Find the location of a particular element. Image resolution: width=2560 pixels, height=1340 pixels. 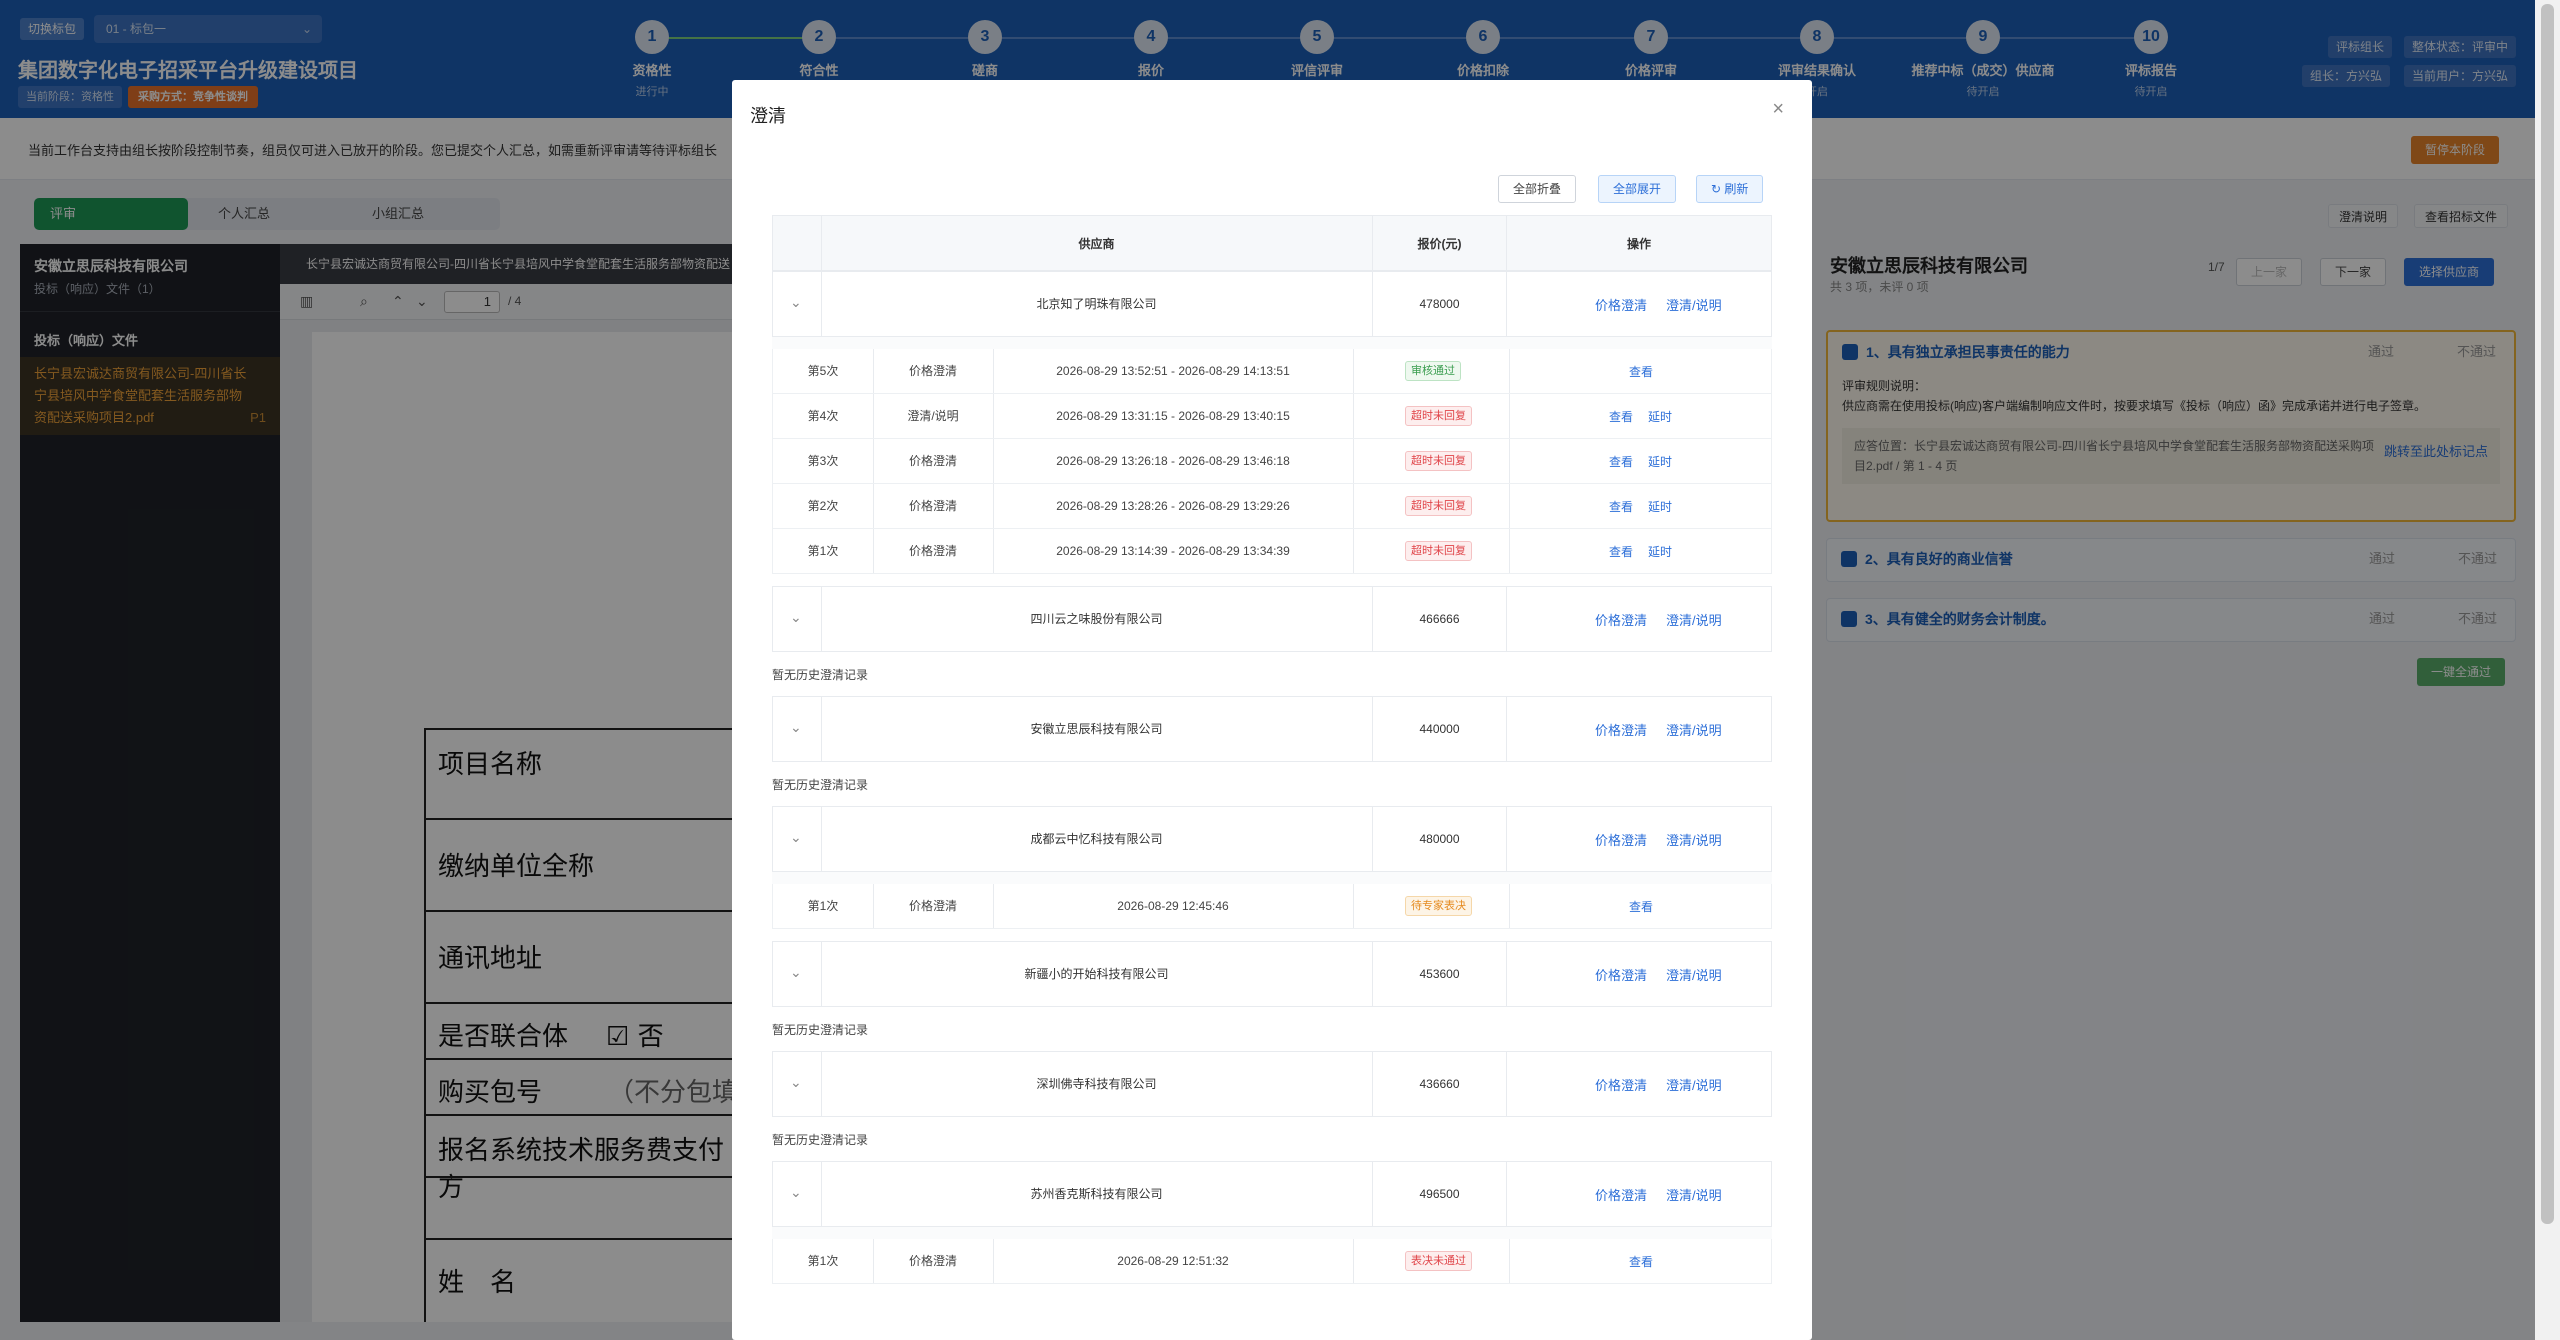

leader-badge: 组长：方兴弘 is located at coordinates (2346, 76).